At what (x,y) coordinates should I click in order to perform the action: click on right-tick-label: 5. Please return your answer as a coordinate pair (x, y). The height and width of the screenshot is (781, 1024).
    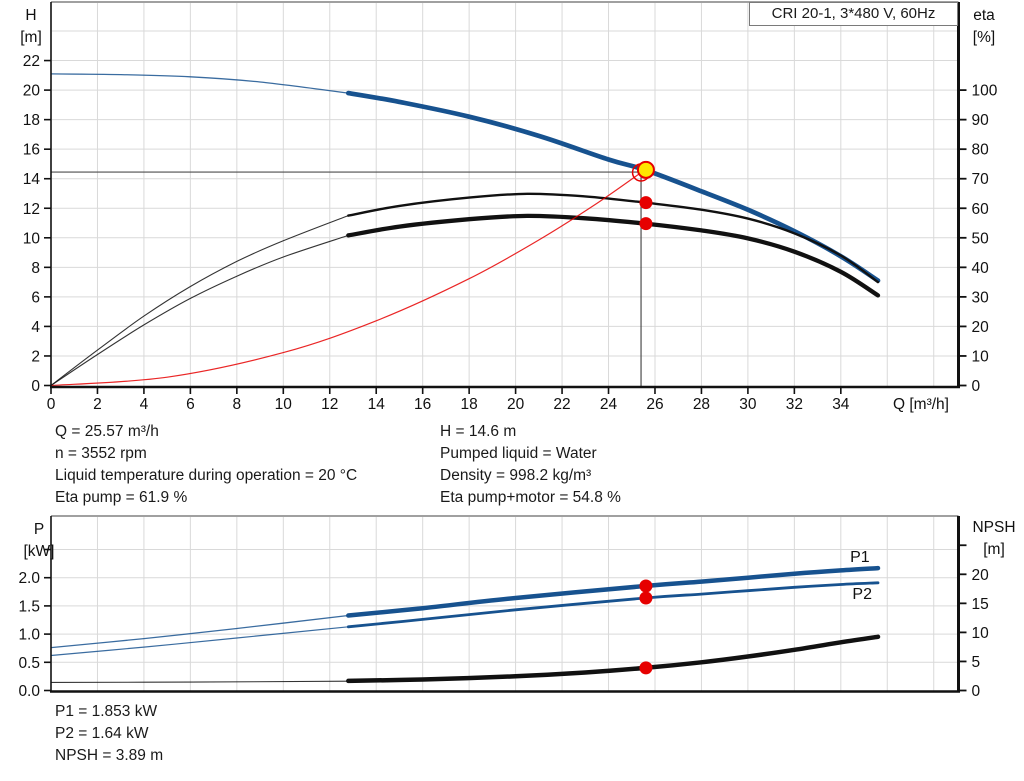
    Looking at the image, I should click on (976, 662).